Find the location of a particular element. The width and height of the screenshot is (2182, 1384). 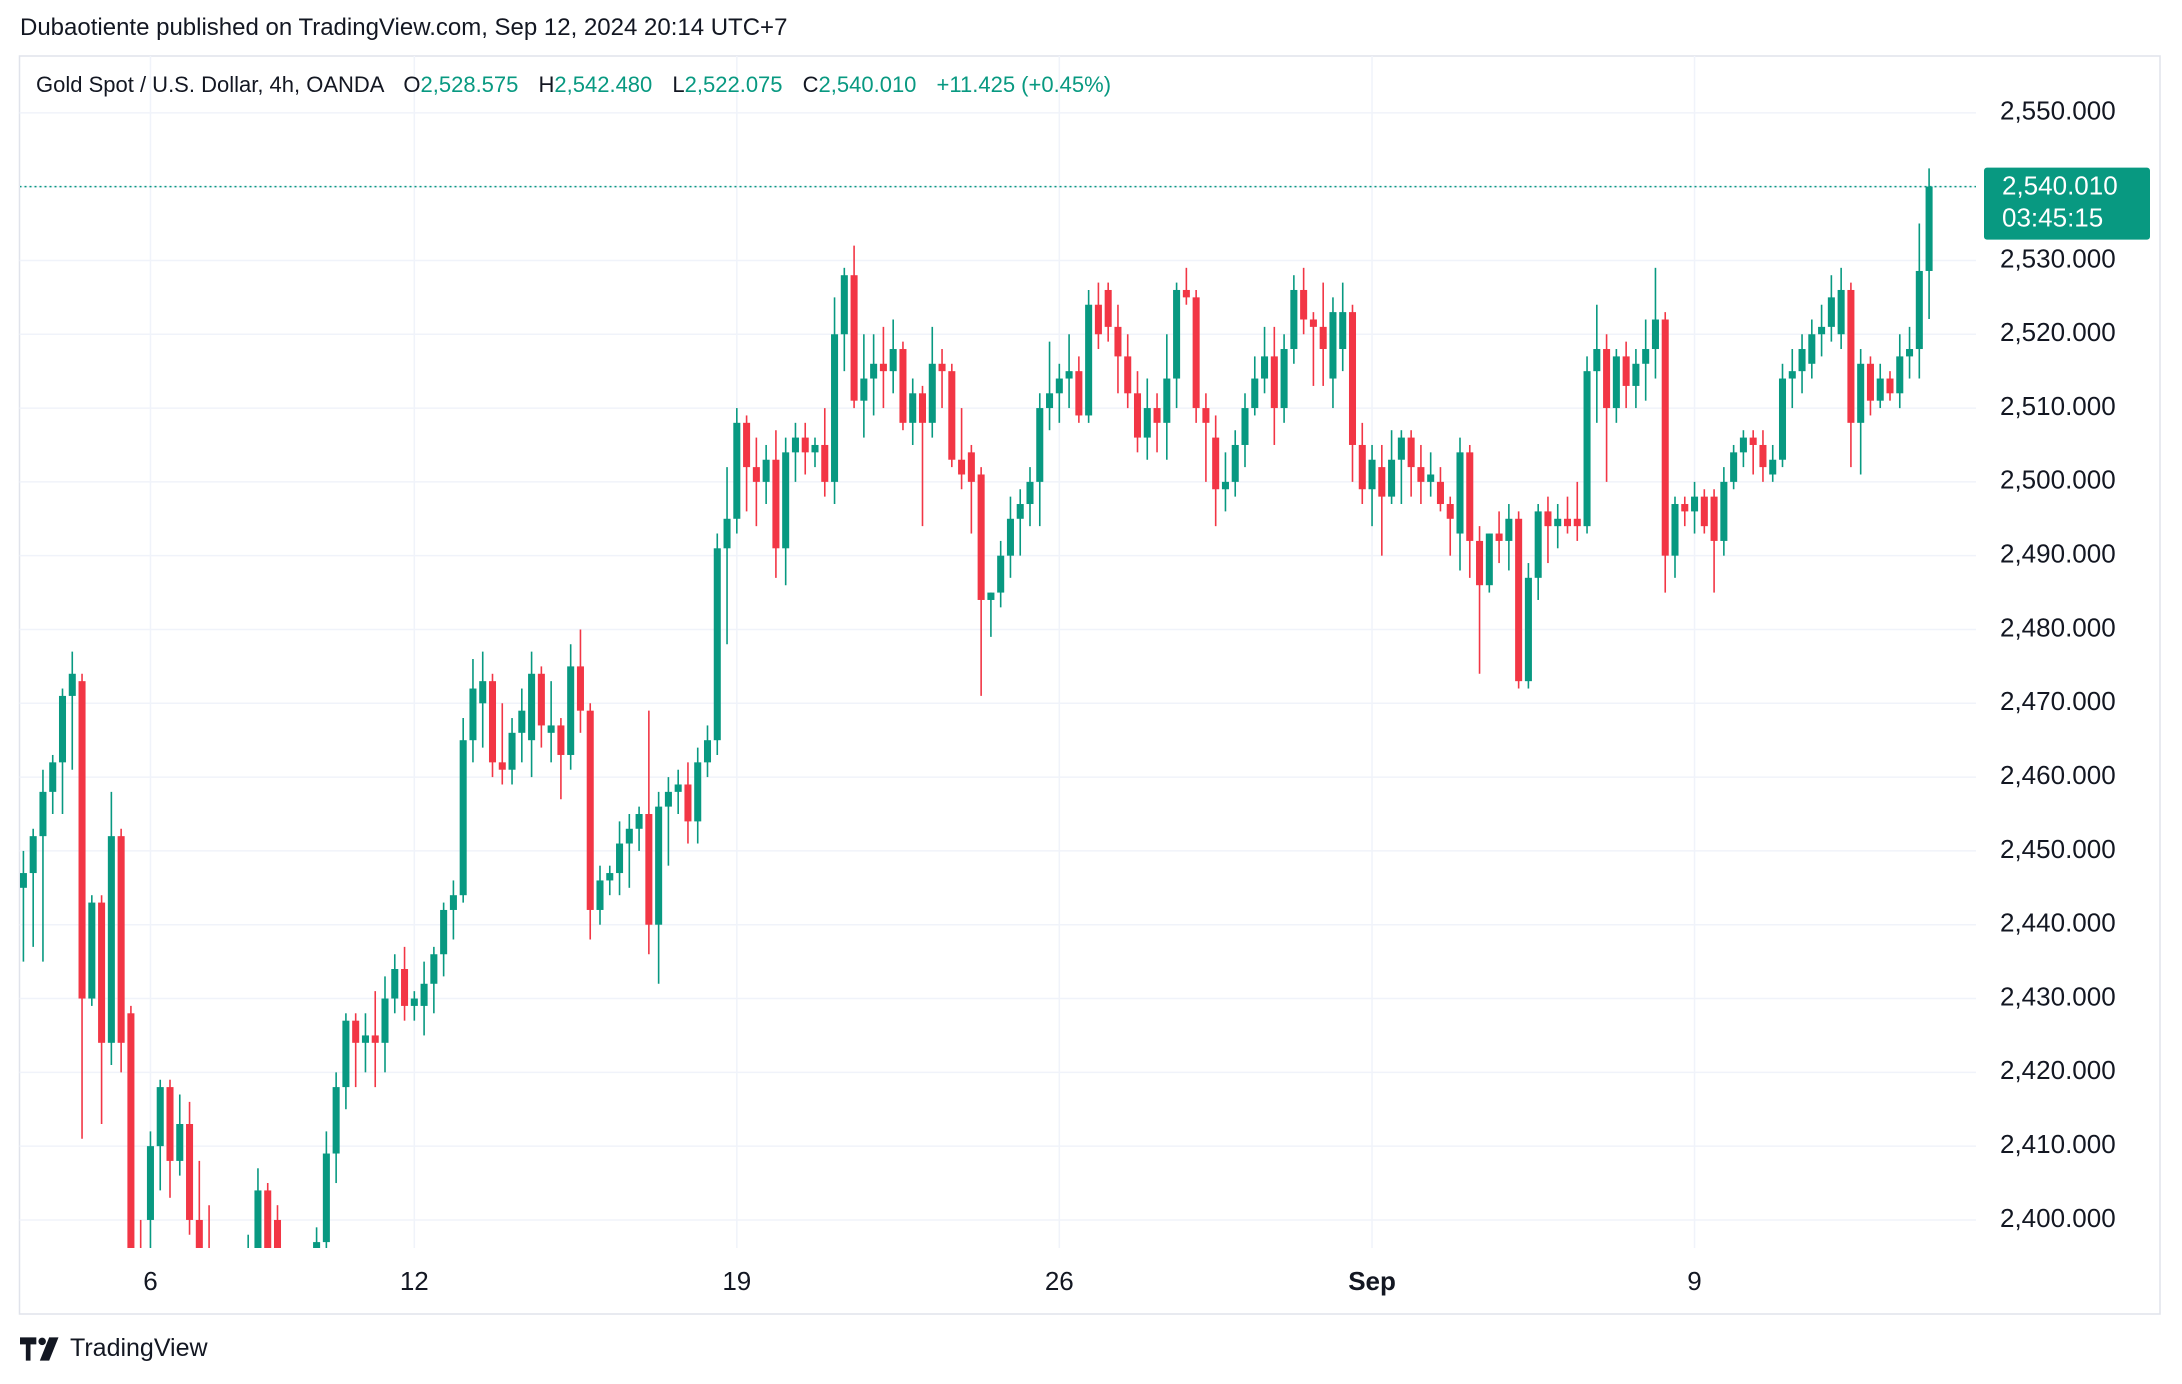

brand-logo is located at coordinates (39, 1348).